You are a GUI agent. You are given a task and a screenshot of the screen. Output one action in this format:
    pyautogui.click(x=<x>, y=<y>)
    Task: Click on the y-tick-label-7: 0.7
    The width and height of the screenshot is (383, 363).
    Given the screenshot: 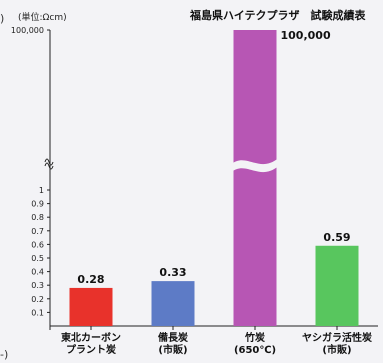 What is the action you would take?
    pyautogui.click(x=37, y=231)
    